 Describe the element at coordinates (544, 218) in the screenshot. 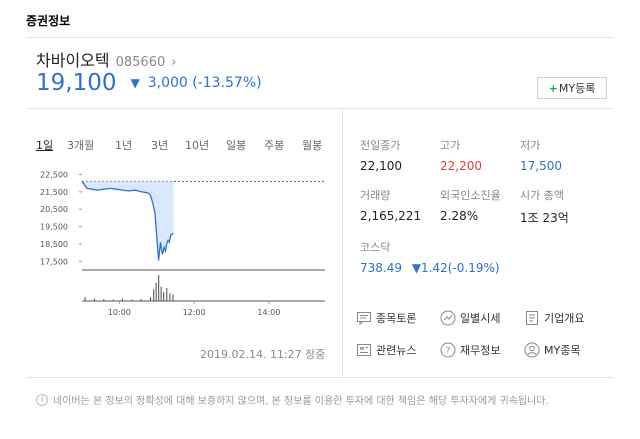

I see `stat-value: 1조 23억` at that location.